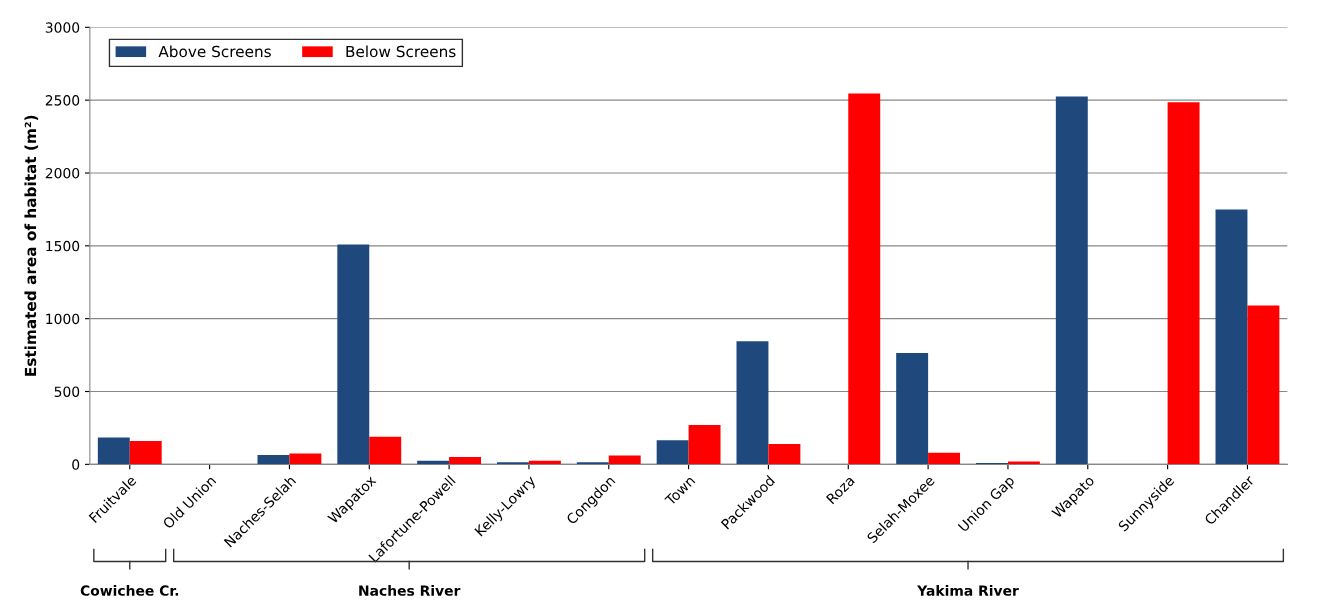 This screenshot has height=607, width=1341. I want to click on y-tick-label: 2500, so click(62, 100).